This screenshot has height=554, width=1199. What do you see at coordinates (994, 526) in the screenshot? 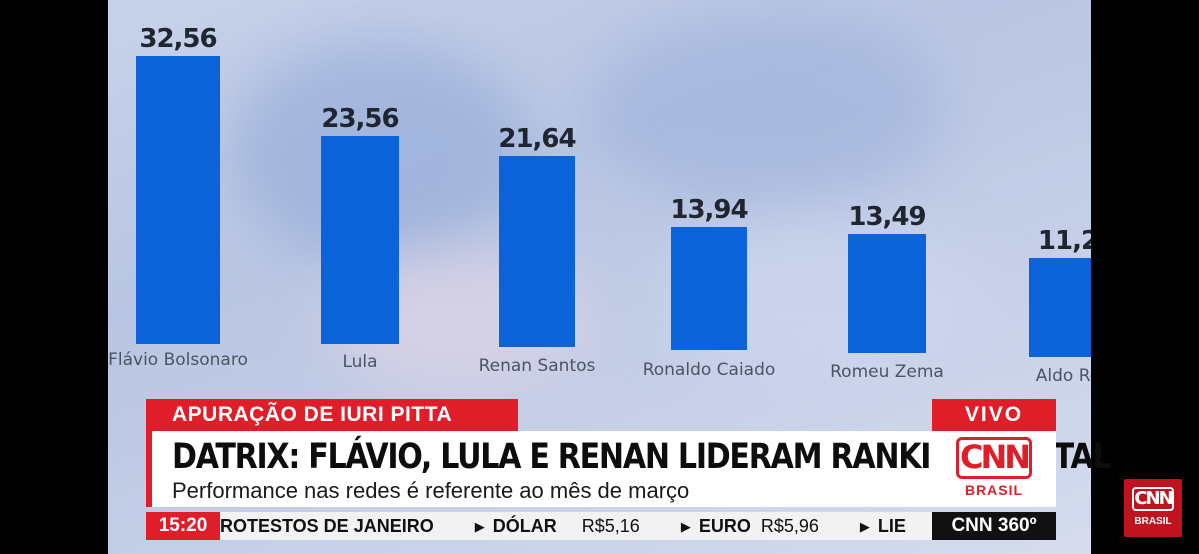
I see `program-name: CNN 360º` at bounding box center [994, 526].